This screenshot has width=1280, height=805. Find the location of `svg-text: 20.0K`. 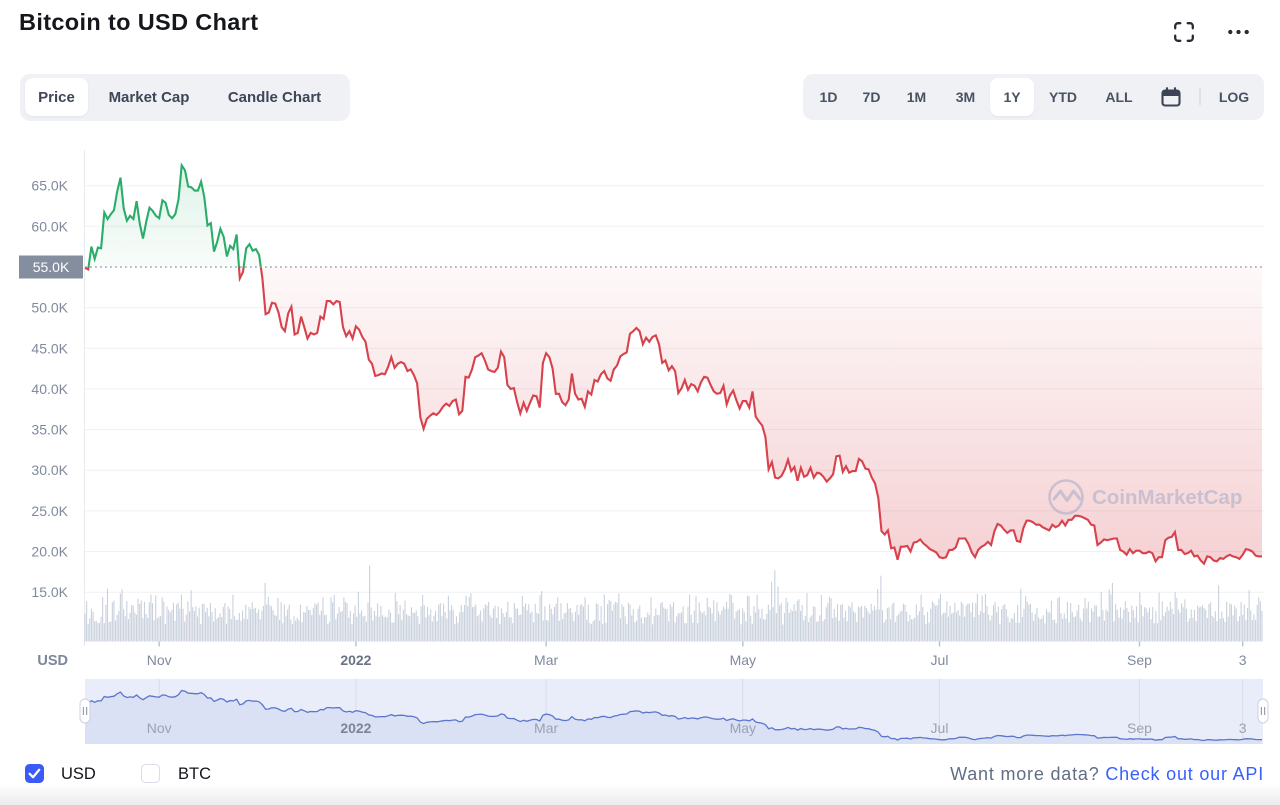

svg-text: 20.0K is located at coordinates (49, 552).